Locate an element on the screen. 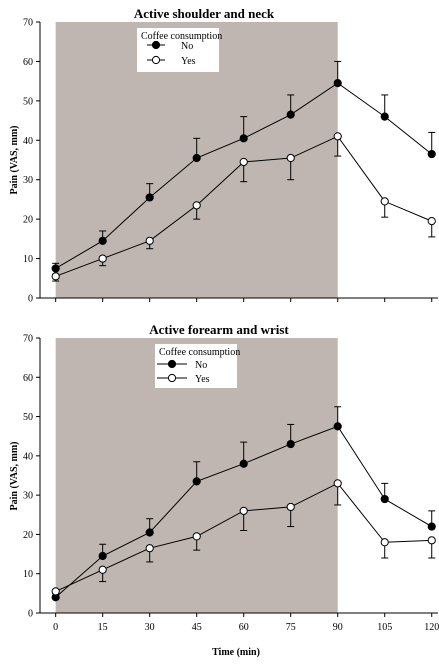 The width and height of the screenshot is (439, 667). chart-title: Active shoulder and neck is located at coordinates (204, 13).